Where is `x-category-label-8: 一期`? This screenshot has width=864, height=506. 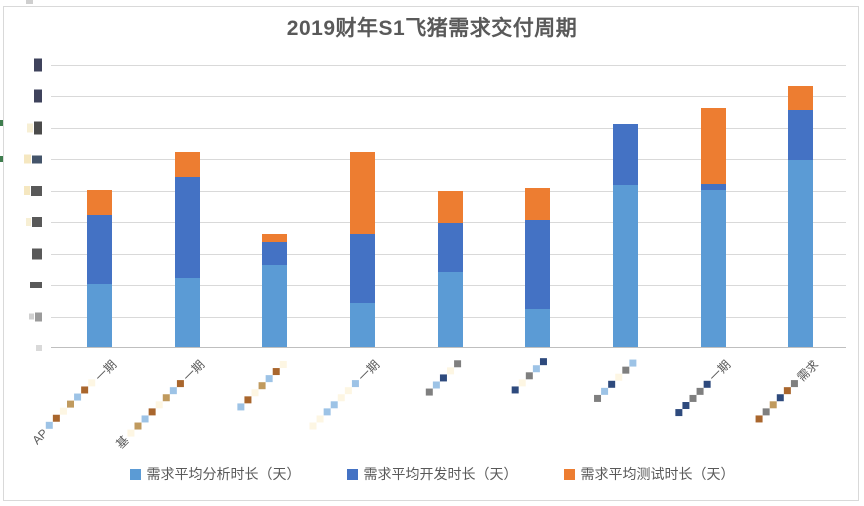
x-category-label-8: 一期 is located at coordinates (701, 389).